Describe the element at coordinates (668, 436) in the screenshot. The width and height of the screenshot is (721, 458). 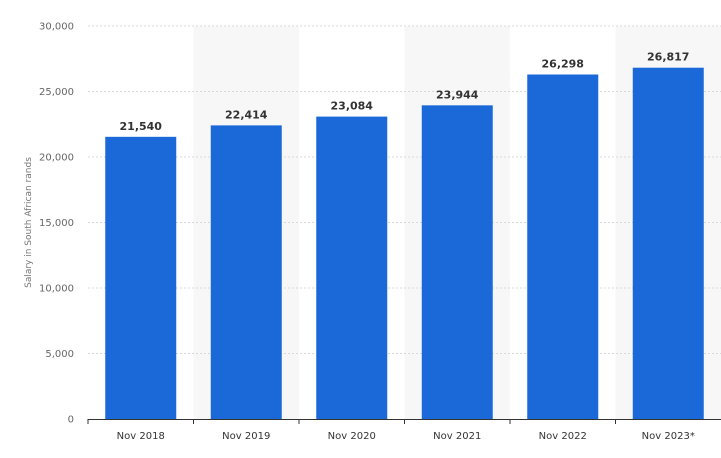
I see `x-tick-label: Nov 2023*` at that location.